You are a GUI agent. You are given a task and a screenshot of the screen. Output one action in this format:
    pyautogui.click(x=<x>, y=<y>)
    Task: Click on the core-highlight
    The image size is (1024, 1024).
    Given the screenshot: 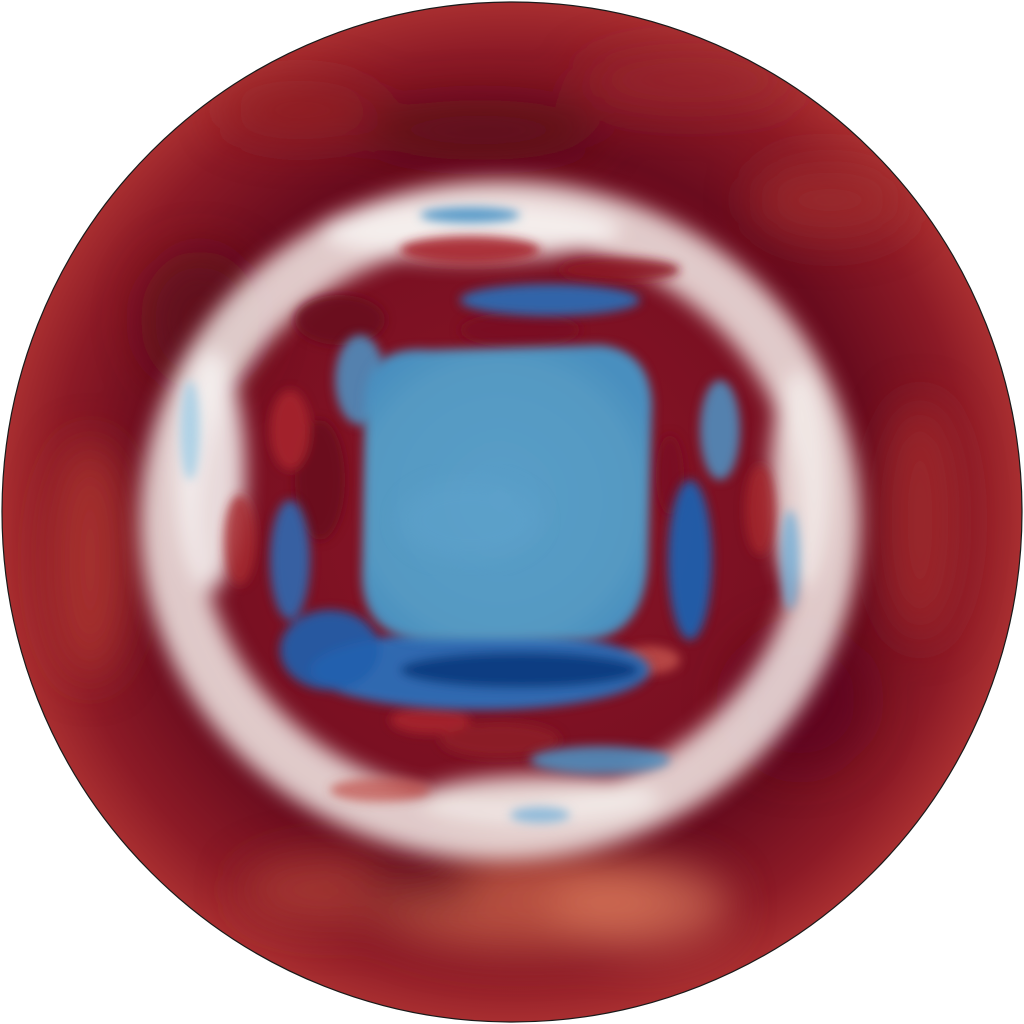 What is the action you would take?
    pyautogui.click(x=470, y=520)
    